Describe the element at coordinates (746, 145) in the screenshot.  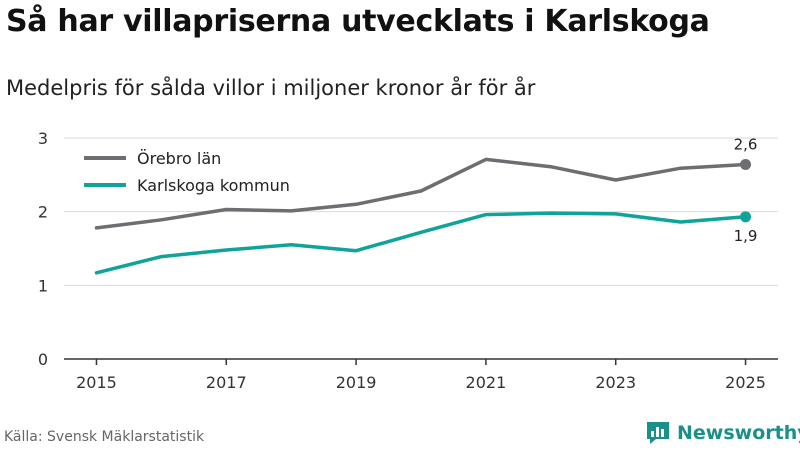
I see `data-label: 2,6` at that location.